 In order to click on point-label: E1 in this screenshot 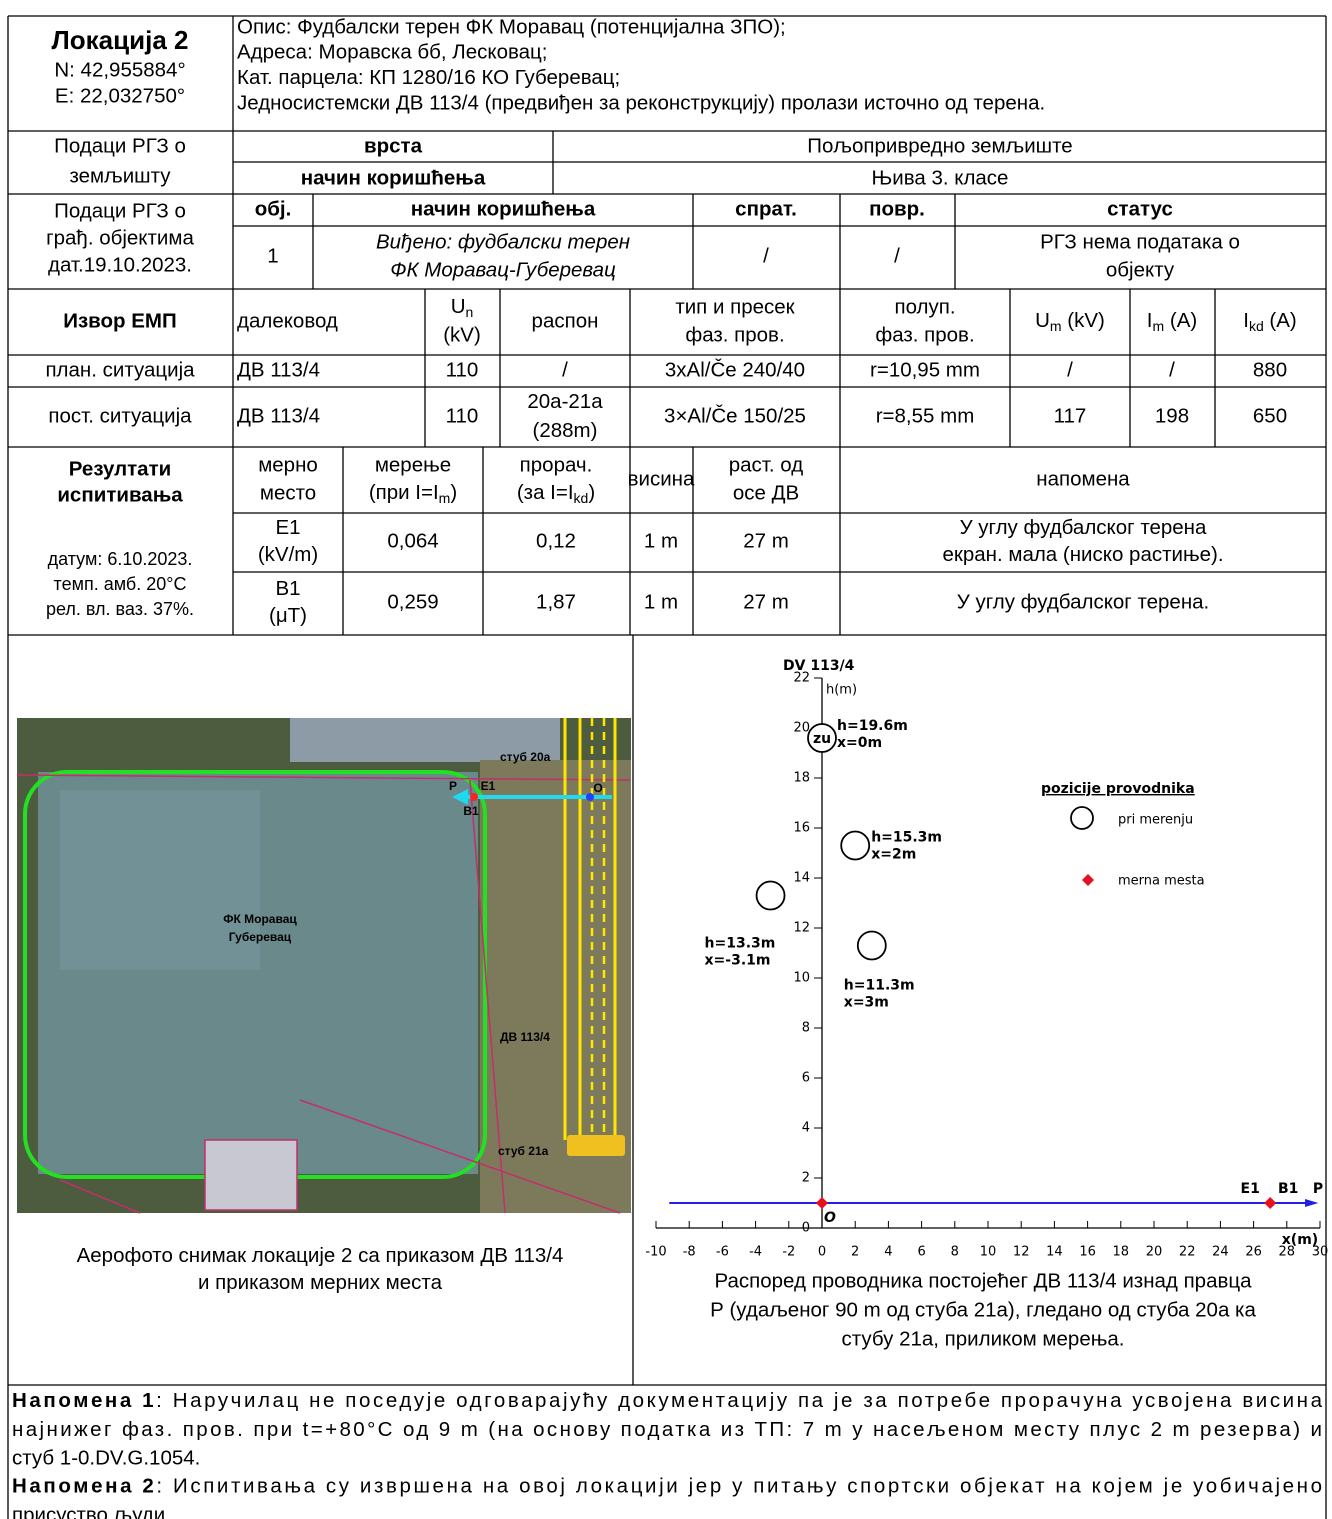, I will do `click(1250, 1189)`.